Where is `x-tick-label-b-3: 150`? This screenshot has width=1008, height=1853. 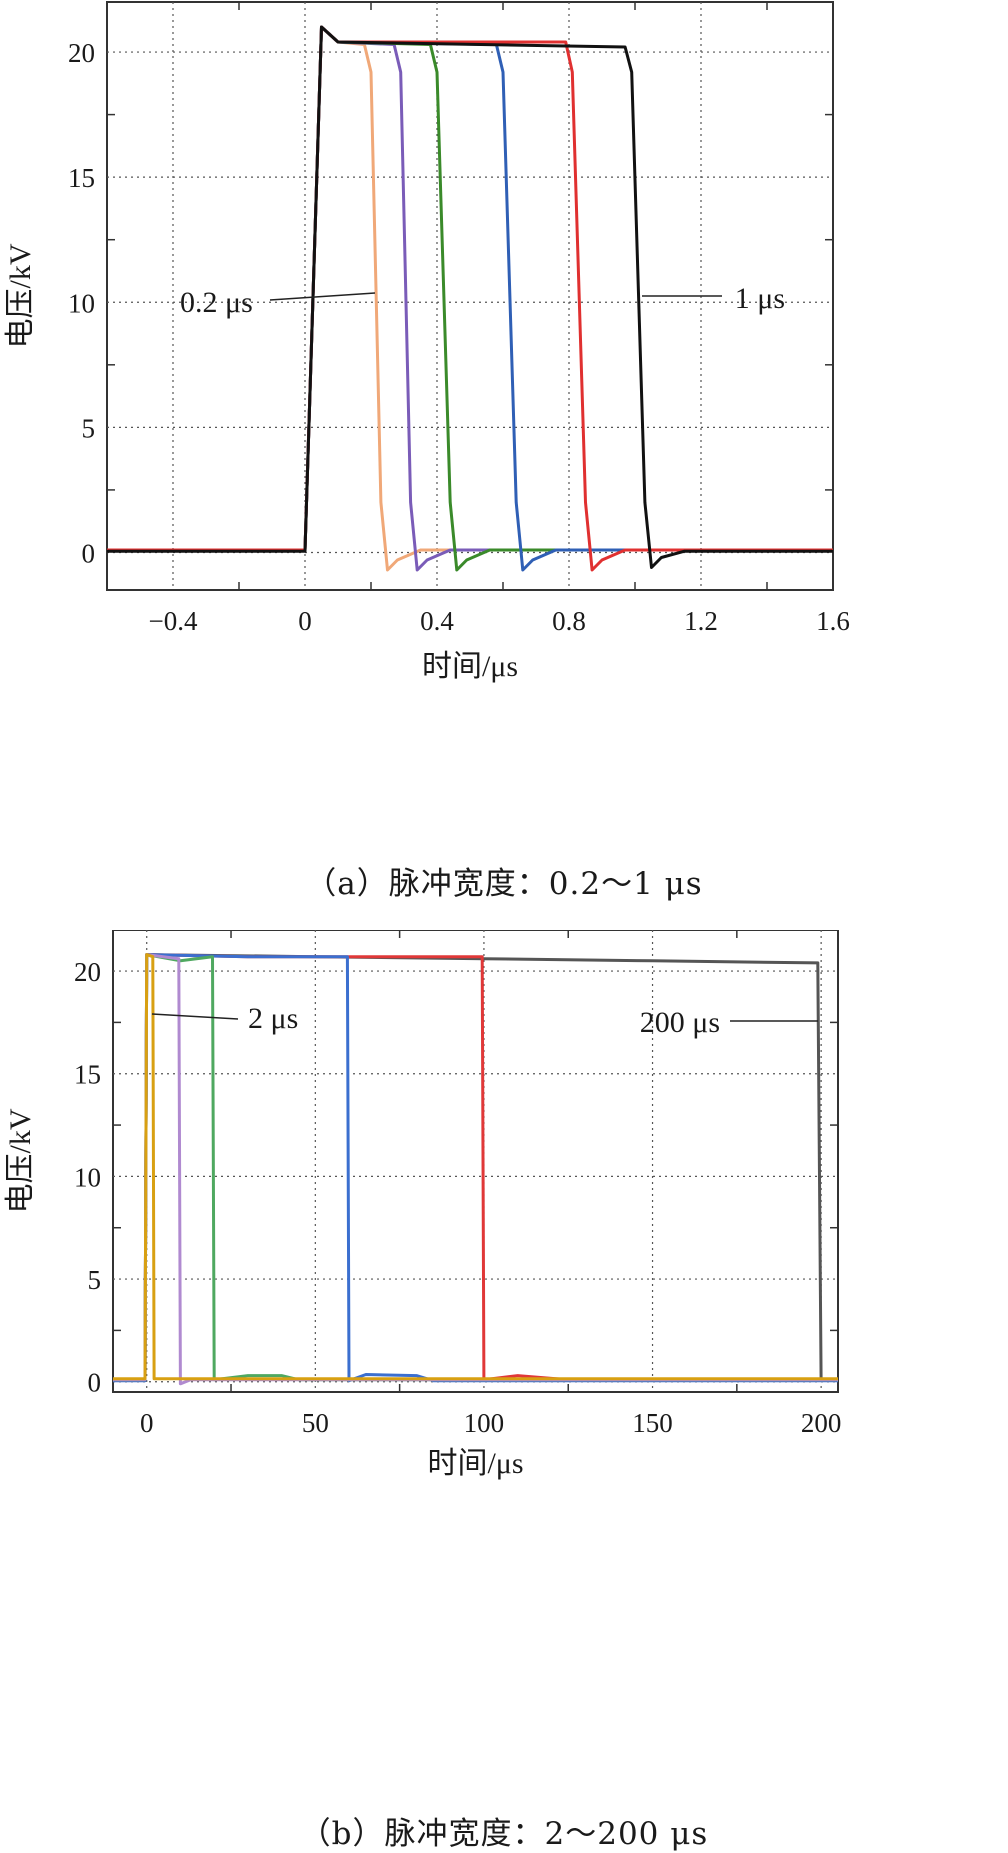 x-tick-label-b-3: 150 is located at coordinates (652, 1423).